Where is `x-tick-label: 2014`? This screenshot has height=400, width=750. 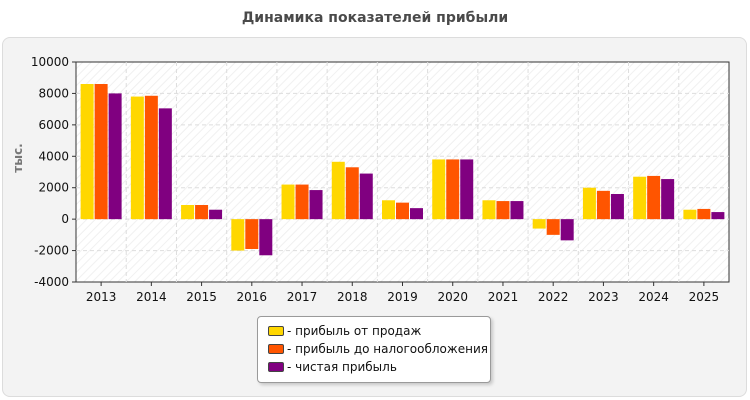
x-tick-label: 2014 is located at coordinates (151, 297).